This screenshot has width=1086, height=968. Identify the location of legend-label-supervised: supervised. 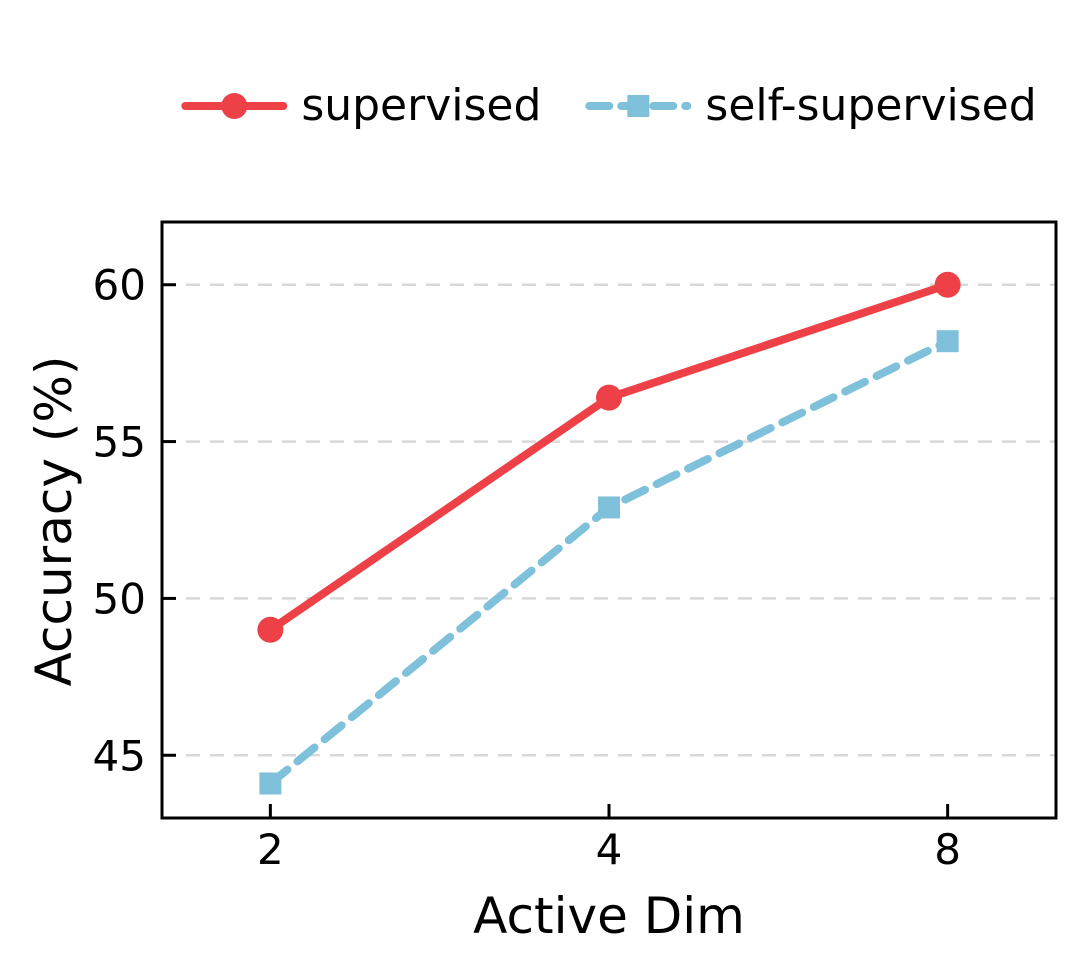
(421, 105).